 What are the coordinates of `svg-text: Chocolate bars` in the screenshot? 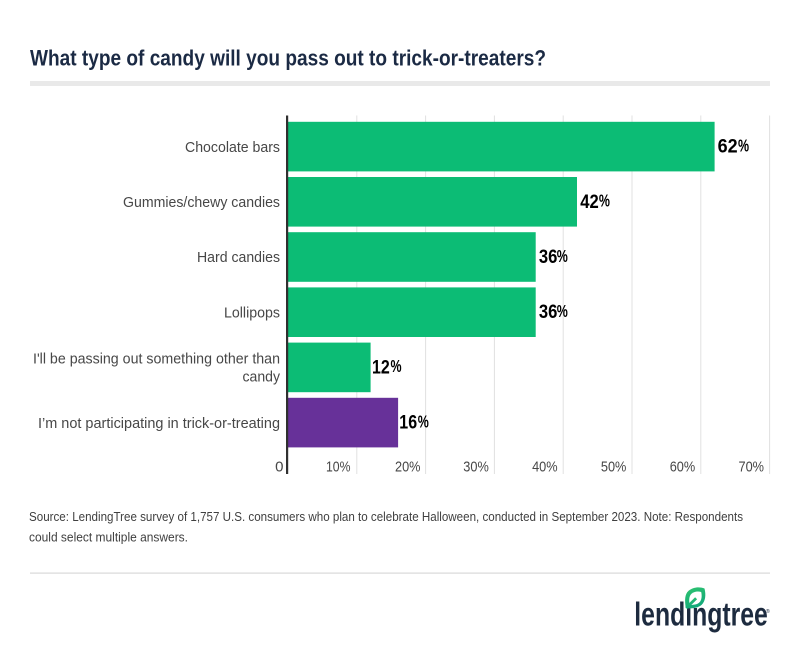 It's located at (232, 147).